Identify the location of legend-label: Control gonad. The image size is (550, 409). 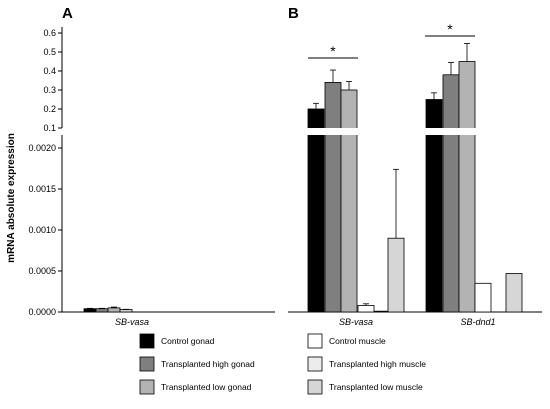
(188, 341).